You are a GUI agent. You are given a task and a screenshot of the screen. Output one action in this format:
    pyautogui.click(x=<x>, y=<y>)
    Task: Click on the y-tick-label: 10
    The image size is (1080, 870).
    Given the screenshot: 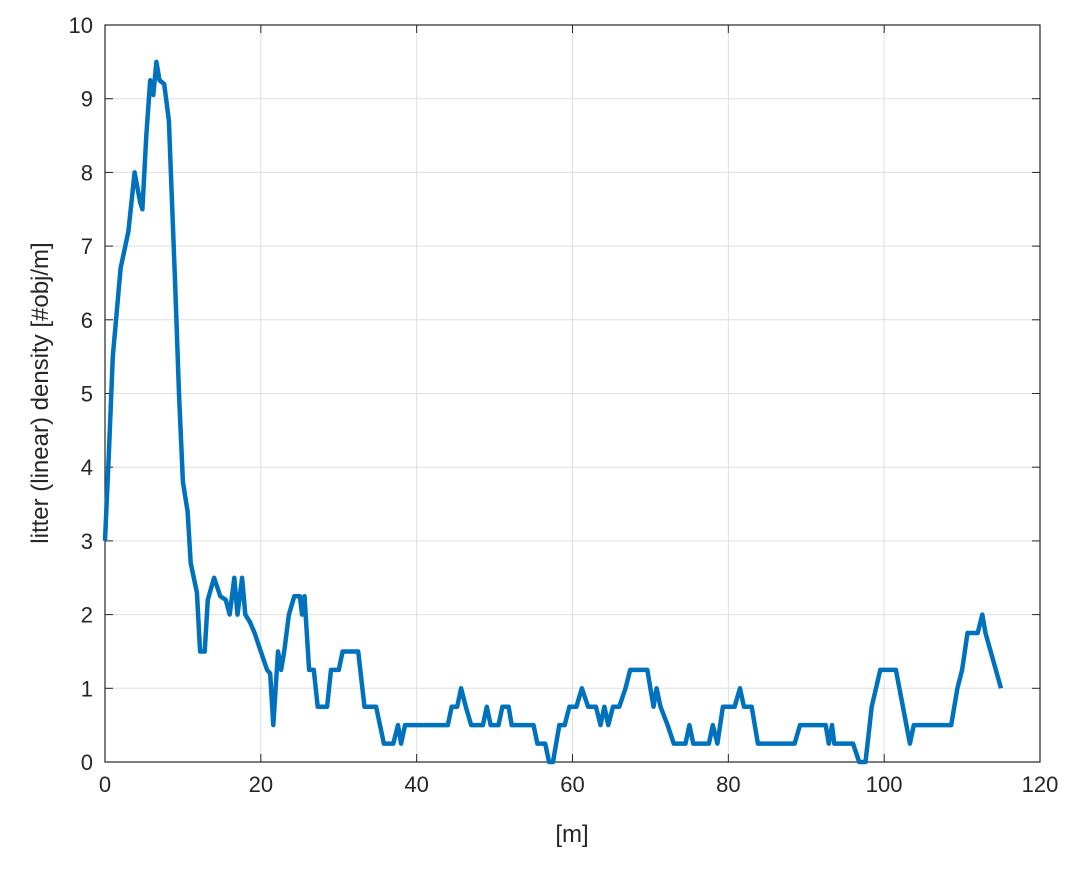 What is the action you would take?
    pyautogui.click(x=81, y=25)
    